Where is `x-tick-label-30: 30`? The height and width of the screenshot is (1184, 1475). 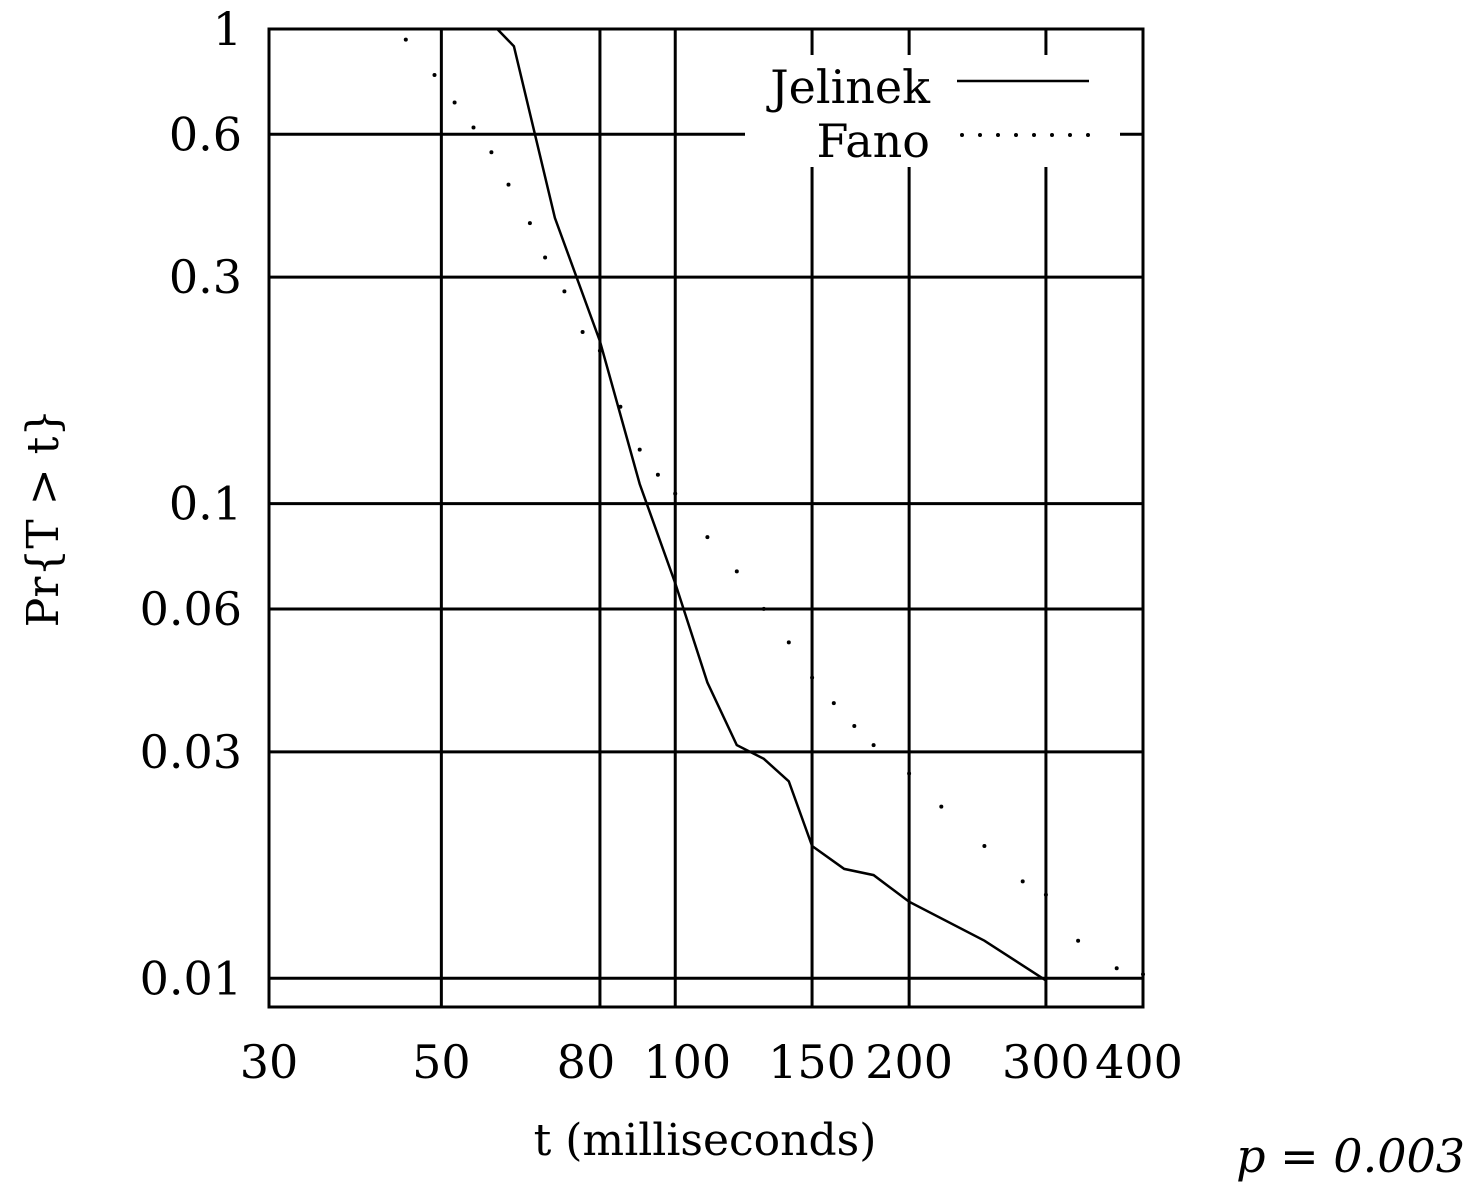 x-tick-label-30: 30 is located at coordinates (269, 1062).